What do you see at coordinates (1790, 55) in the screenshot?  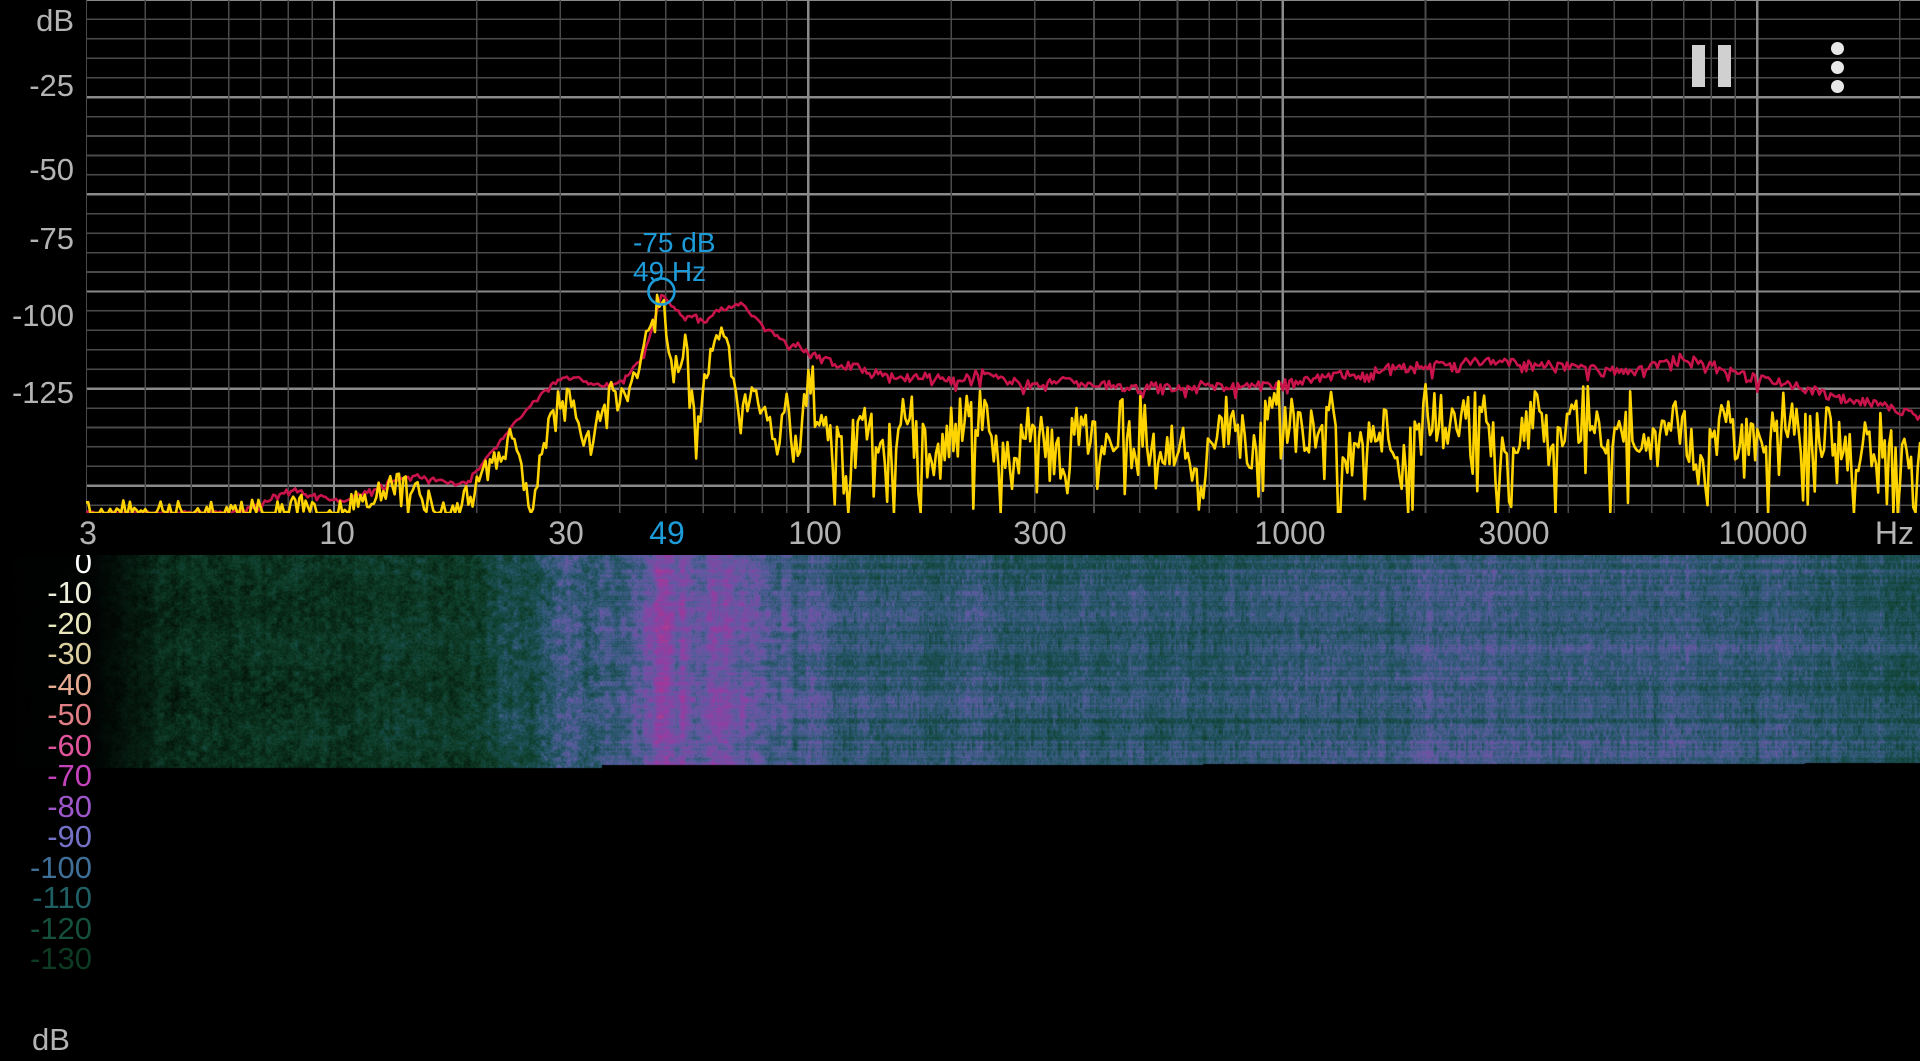 I see `toolbar` at bounding box center [1790, 55].